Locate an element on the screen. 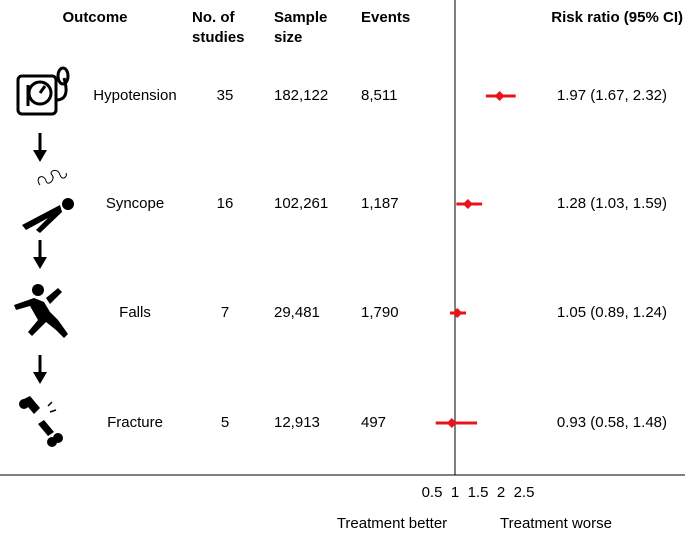 The height and width of the screenshot is (537, 685). value-label: 1.28 (1.03, 1.59) is located at coordinates (612, 203).